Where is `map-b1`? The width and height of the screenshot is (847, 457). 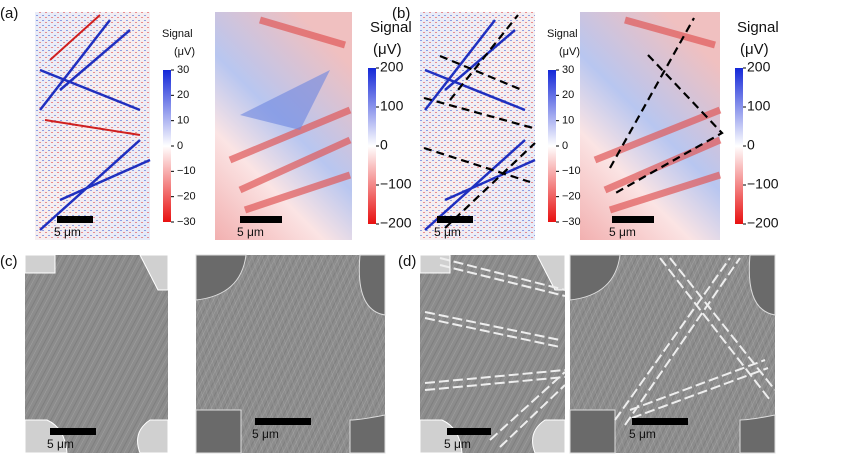
map-b1 is located at coordinates (478, 126).